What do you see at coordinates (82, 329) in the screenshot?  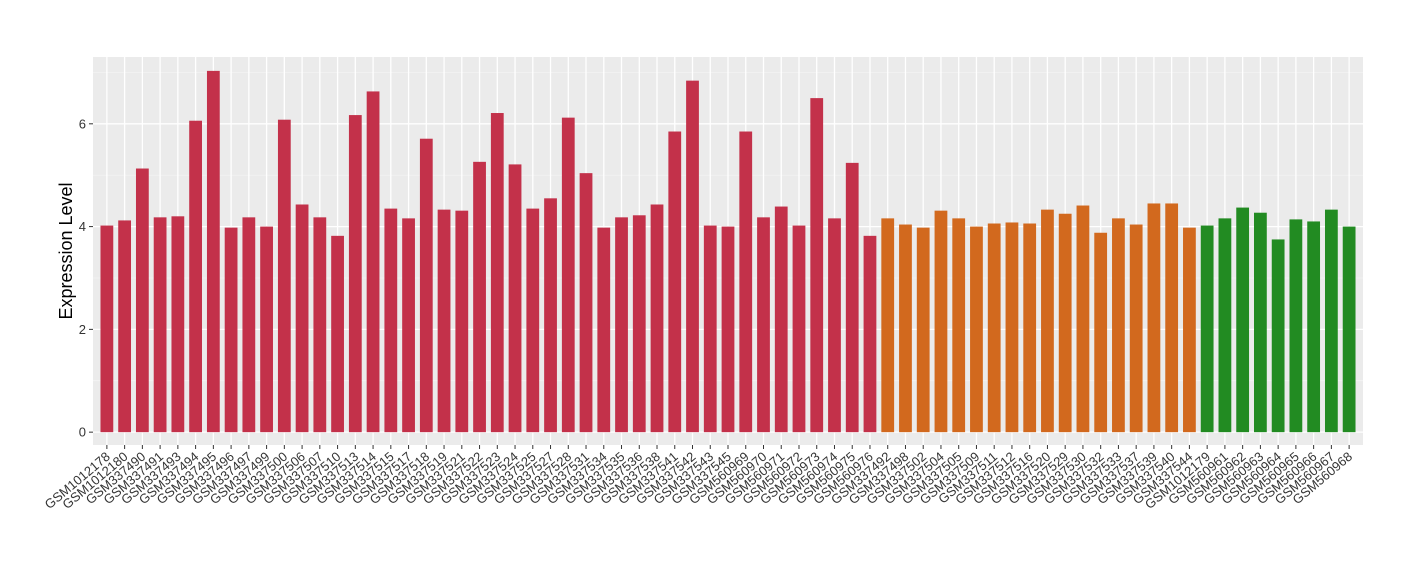 I see `y-tick-label: 2` at bounding box center [82, 329].